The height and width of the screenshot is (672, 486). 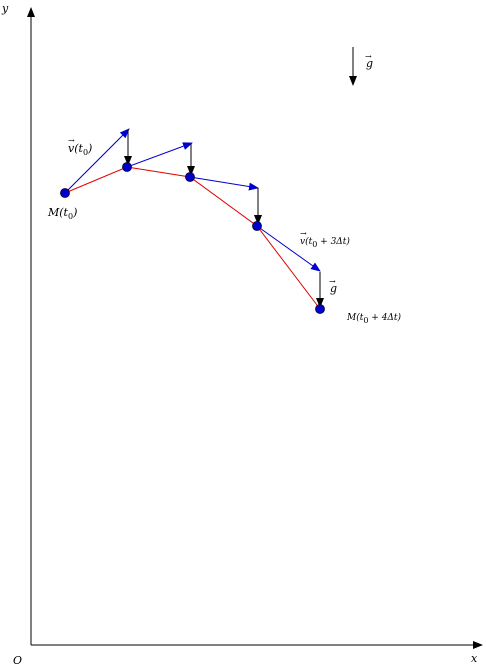 I want to click on label-g-local: g, so click(x=333, y=288).